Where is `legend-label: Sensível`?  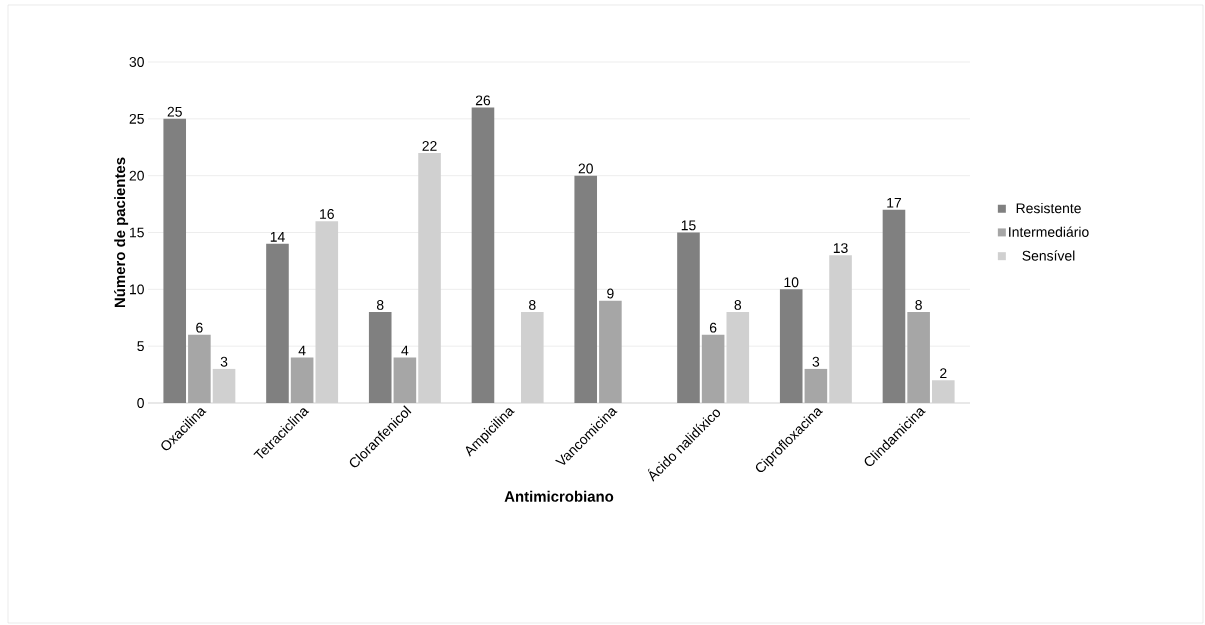
legend-label: Sensível is located at coordinates (1048, 255).